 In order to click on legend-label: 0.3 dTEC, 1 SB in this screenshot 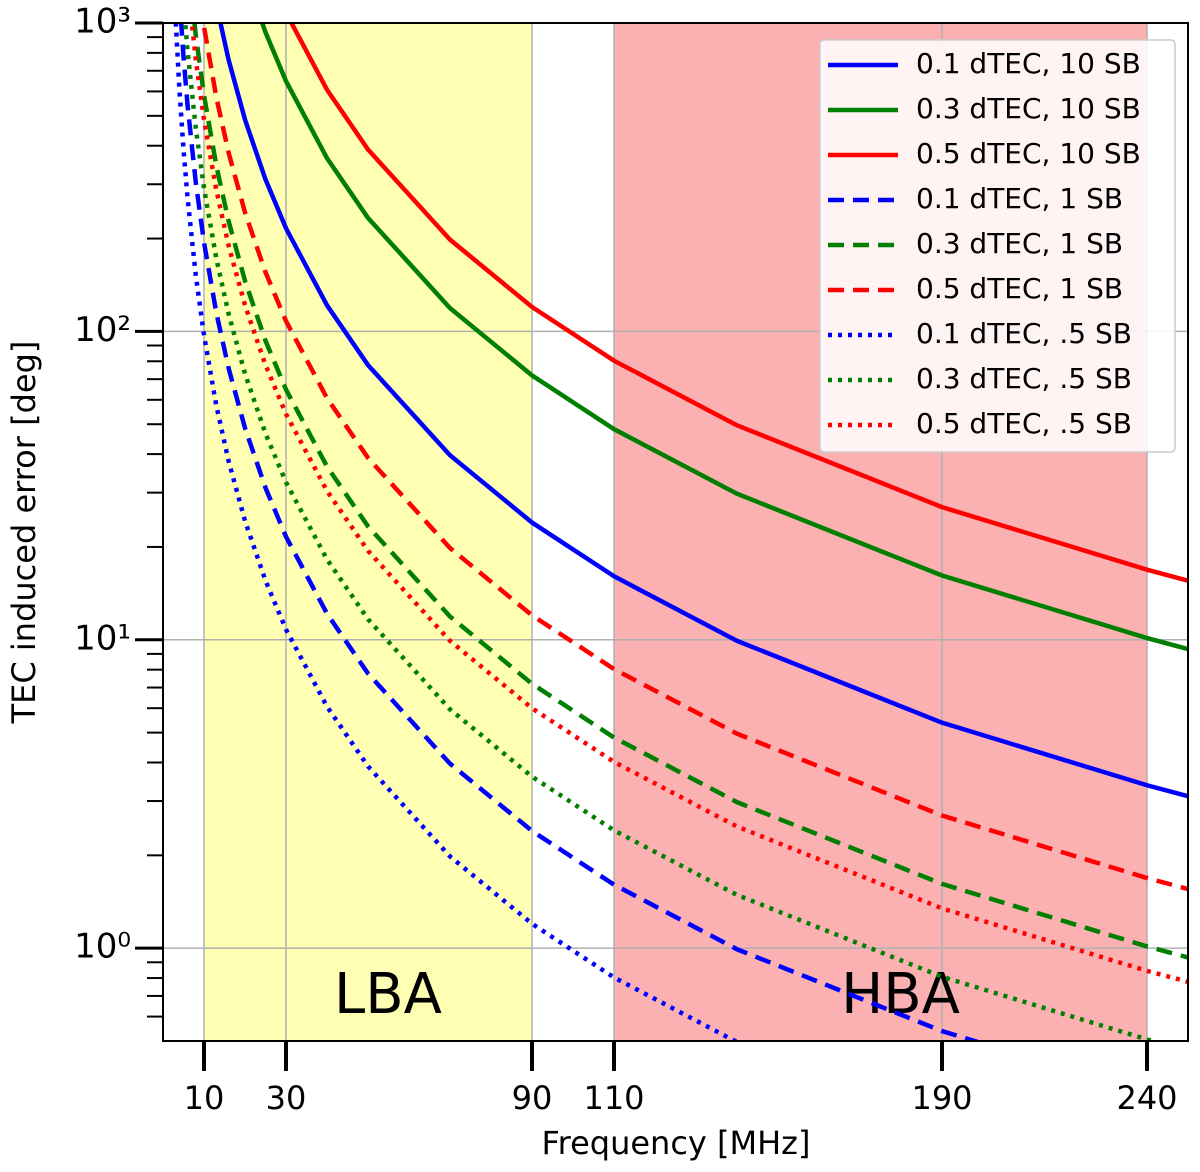, I will do `click(1019, 243)`.